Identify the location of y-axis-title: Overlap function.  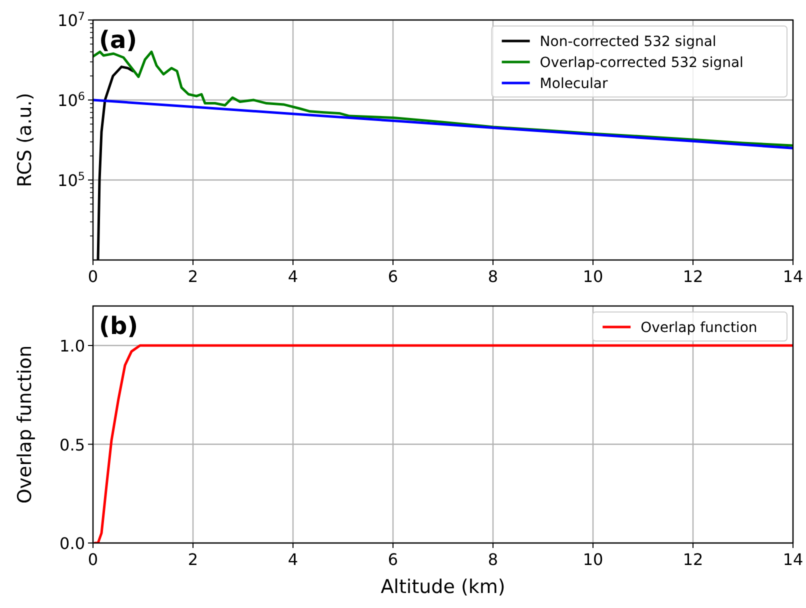
(25, 424).